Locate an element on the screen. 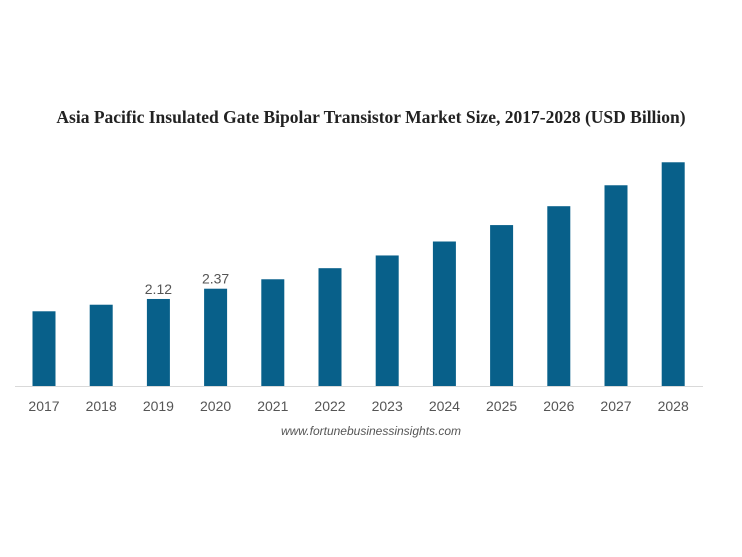  x-tick-label: 2019 is located at coordinates (158, 406).